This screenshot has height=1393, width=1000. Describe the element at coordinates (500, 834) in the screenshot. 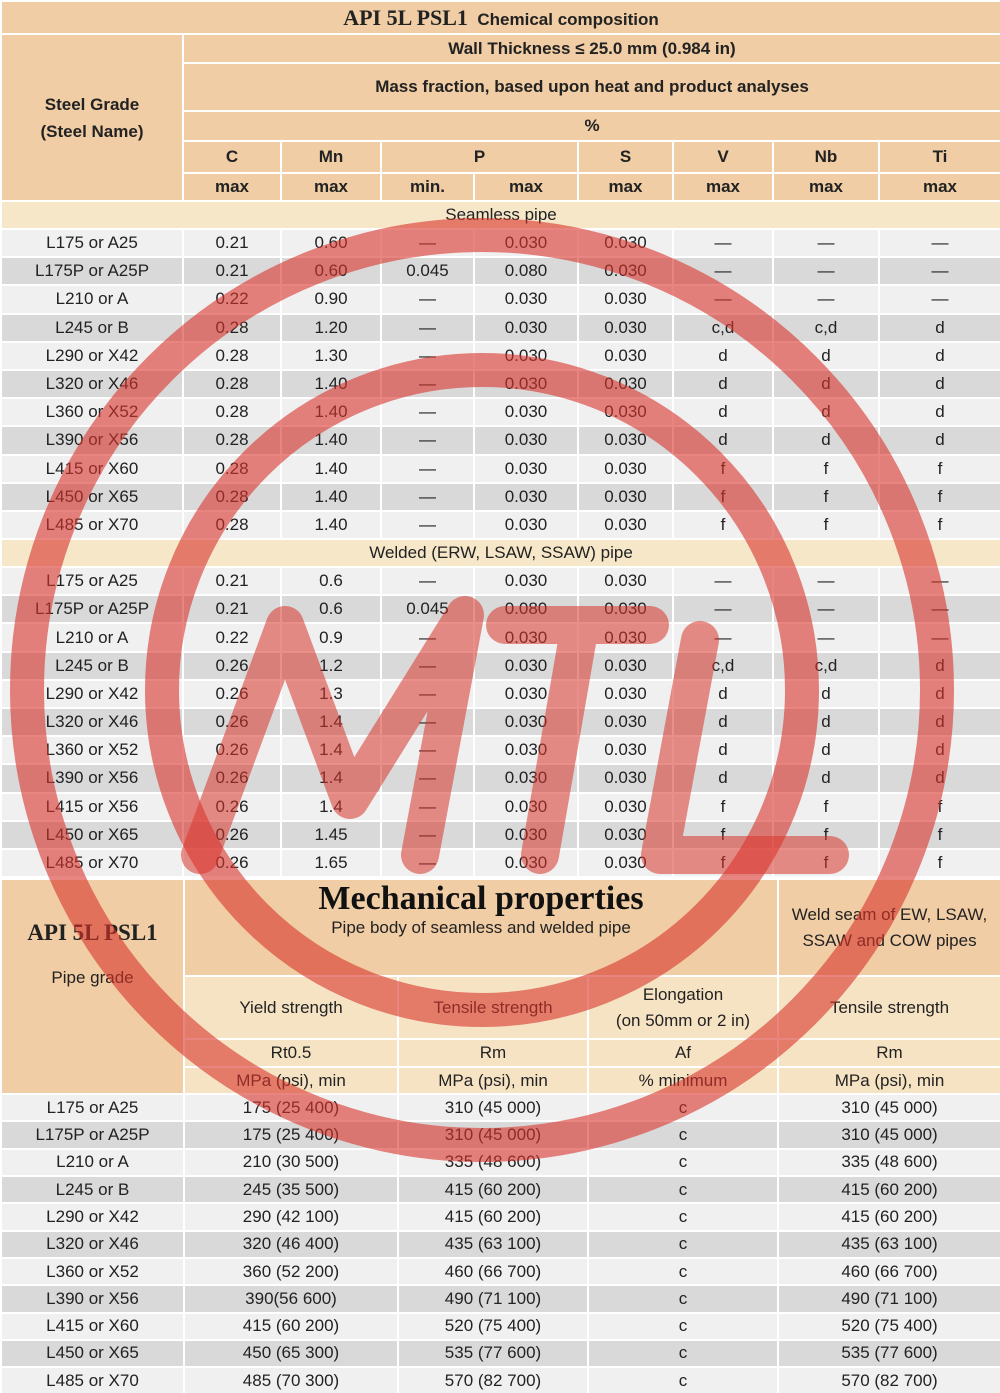

I see `table-row: L450 or X65 0.26 1.45—0.030 0.030 f f f` at that location.